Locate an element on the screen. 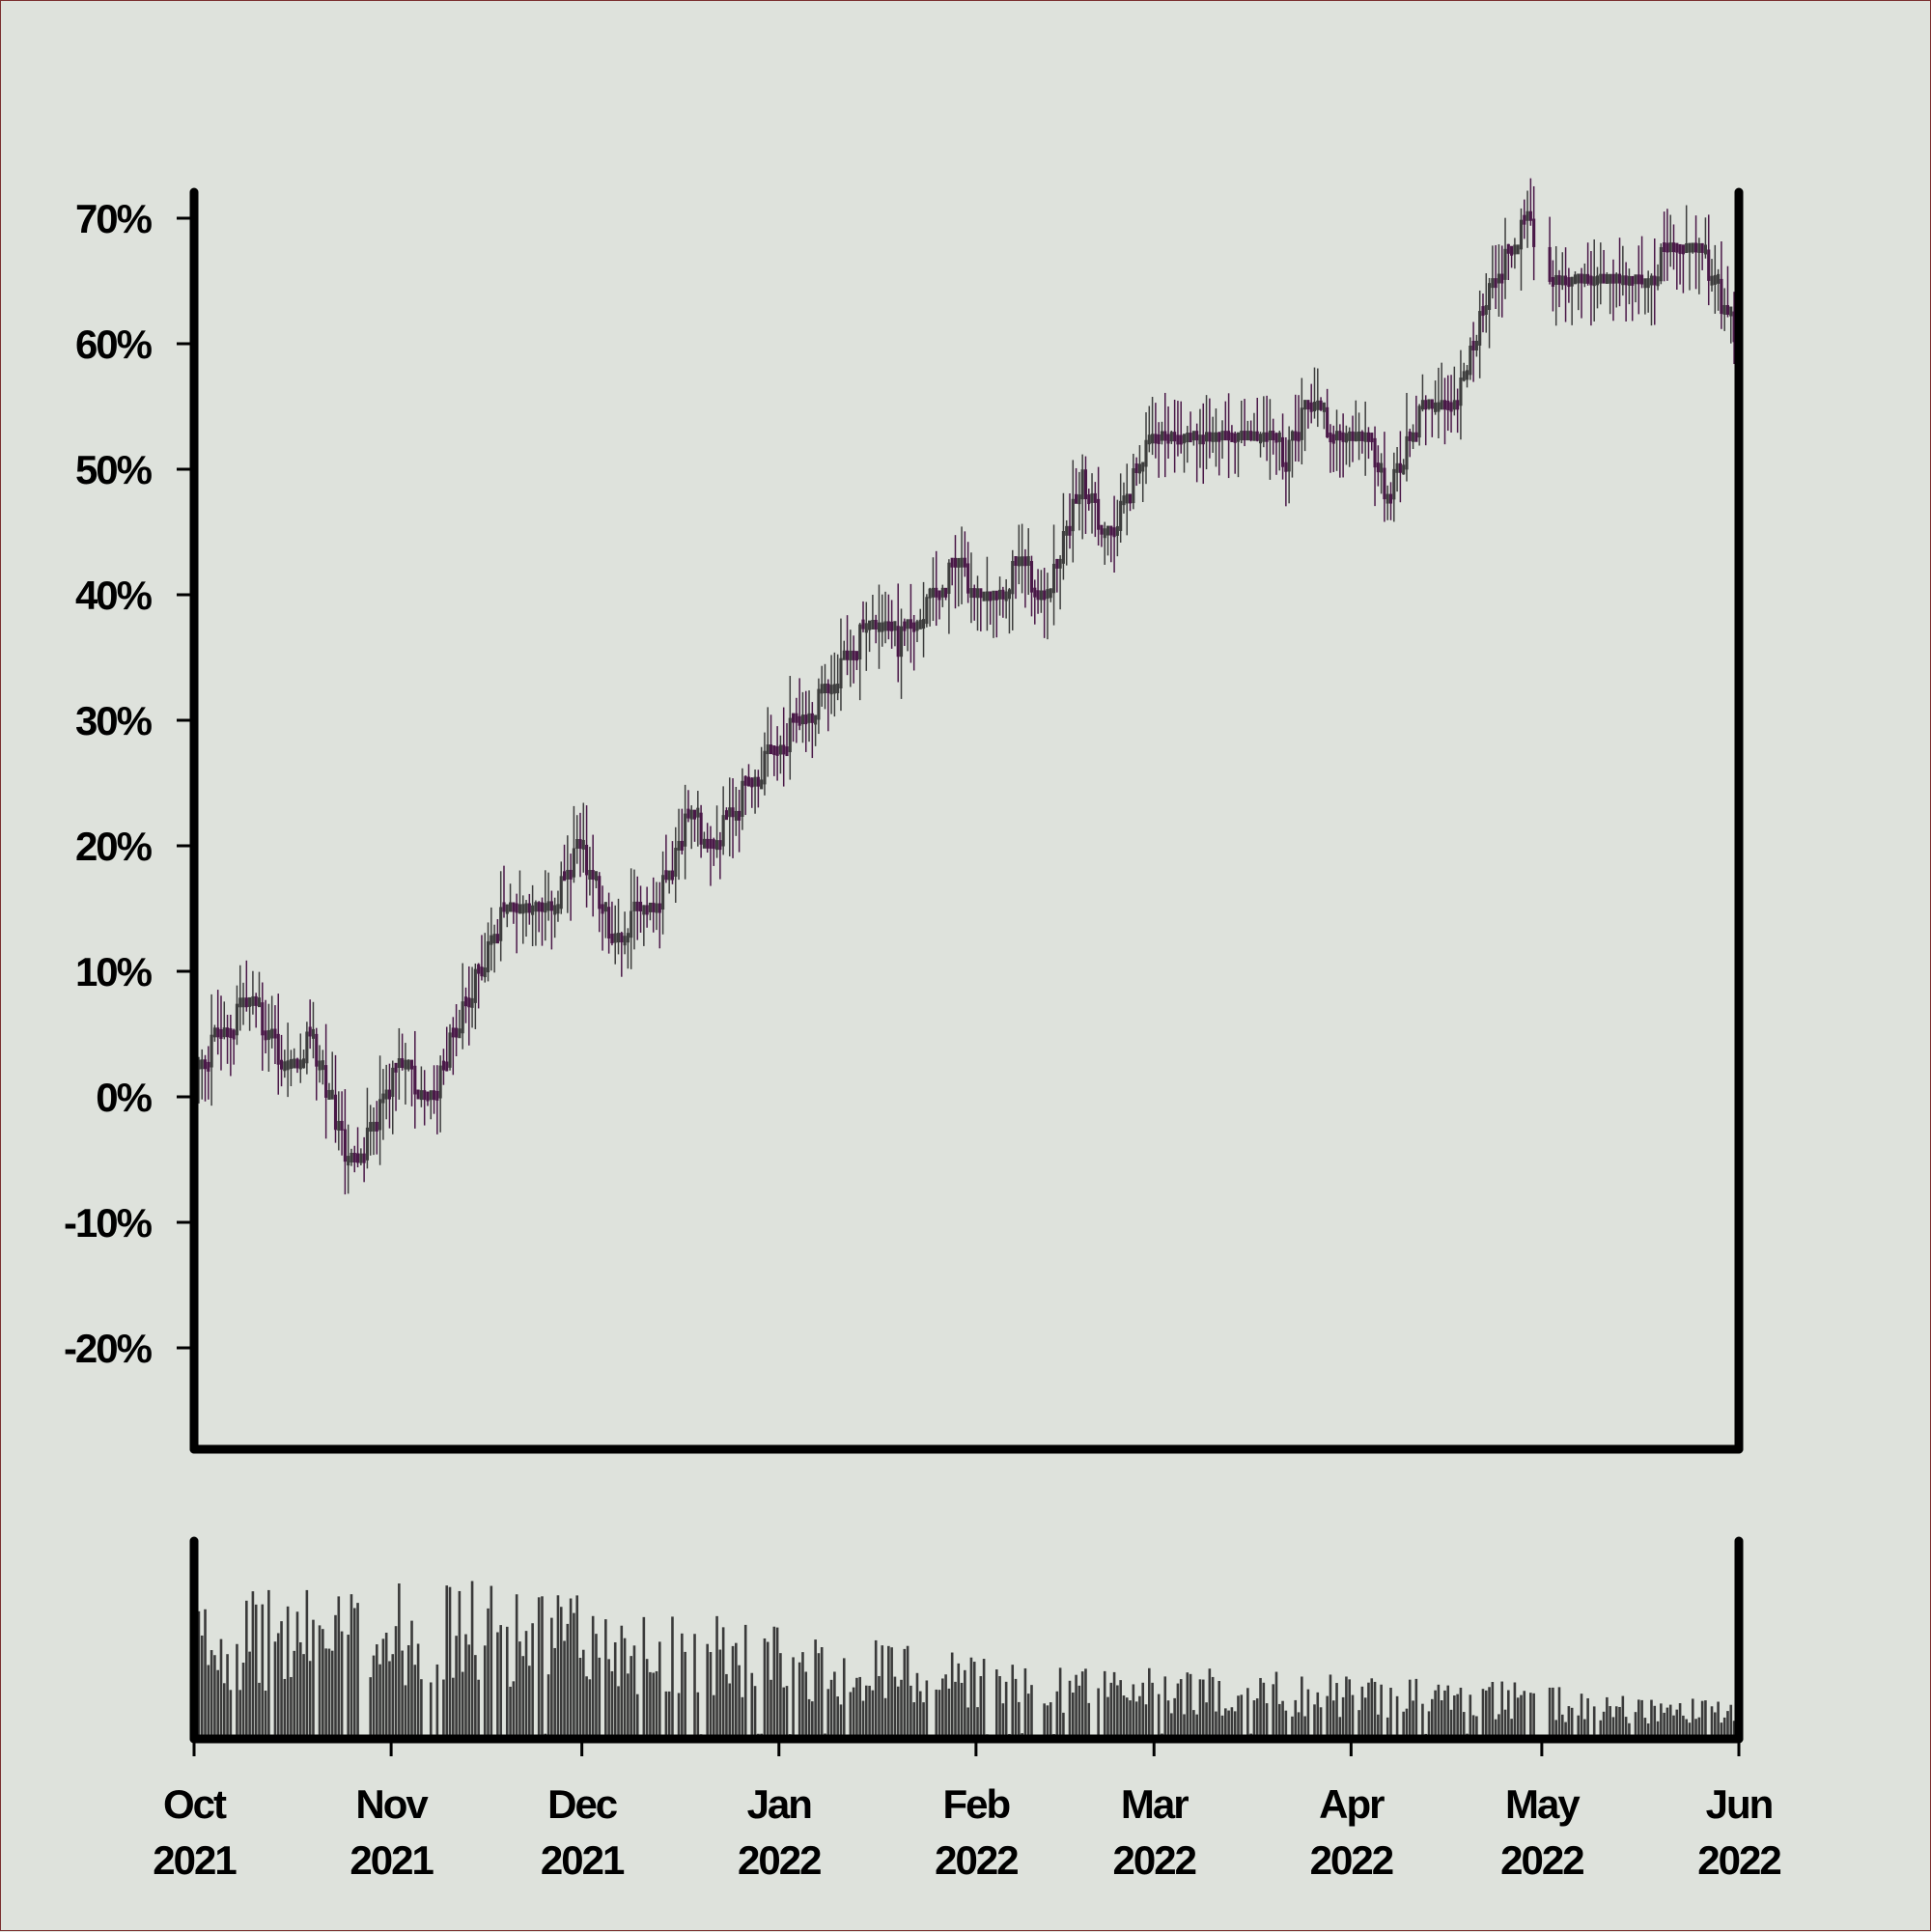 The height and width of the screenshot is (1932, 1931). y-tick-label: 50% is located at coordinates (114, 470).